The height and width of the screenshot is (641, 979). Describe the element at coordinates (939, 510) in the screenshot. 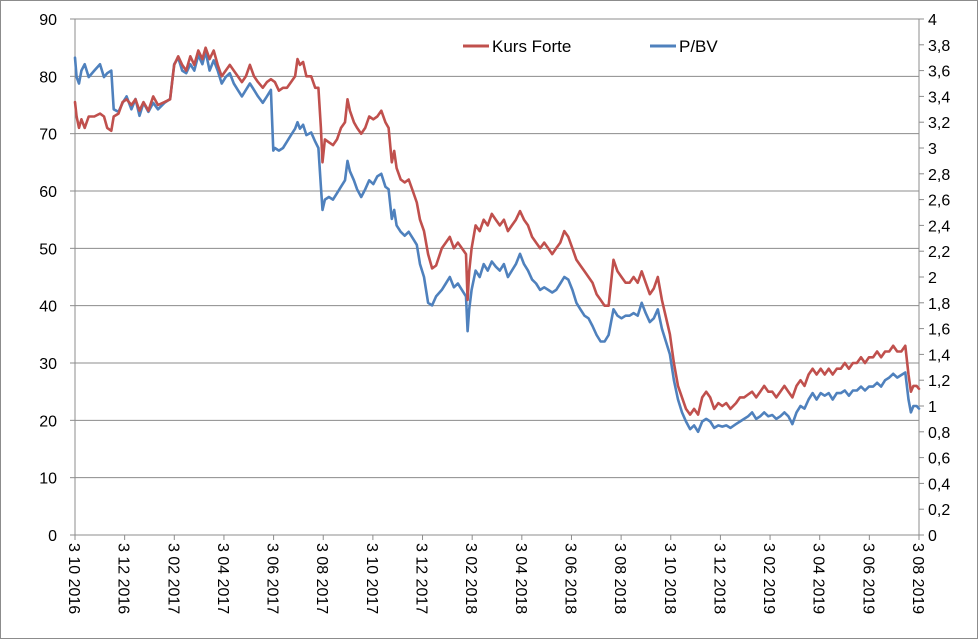

I see `right-tick-label: 0,2` at that location.